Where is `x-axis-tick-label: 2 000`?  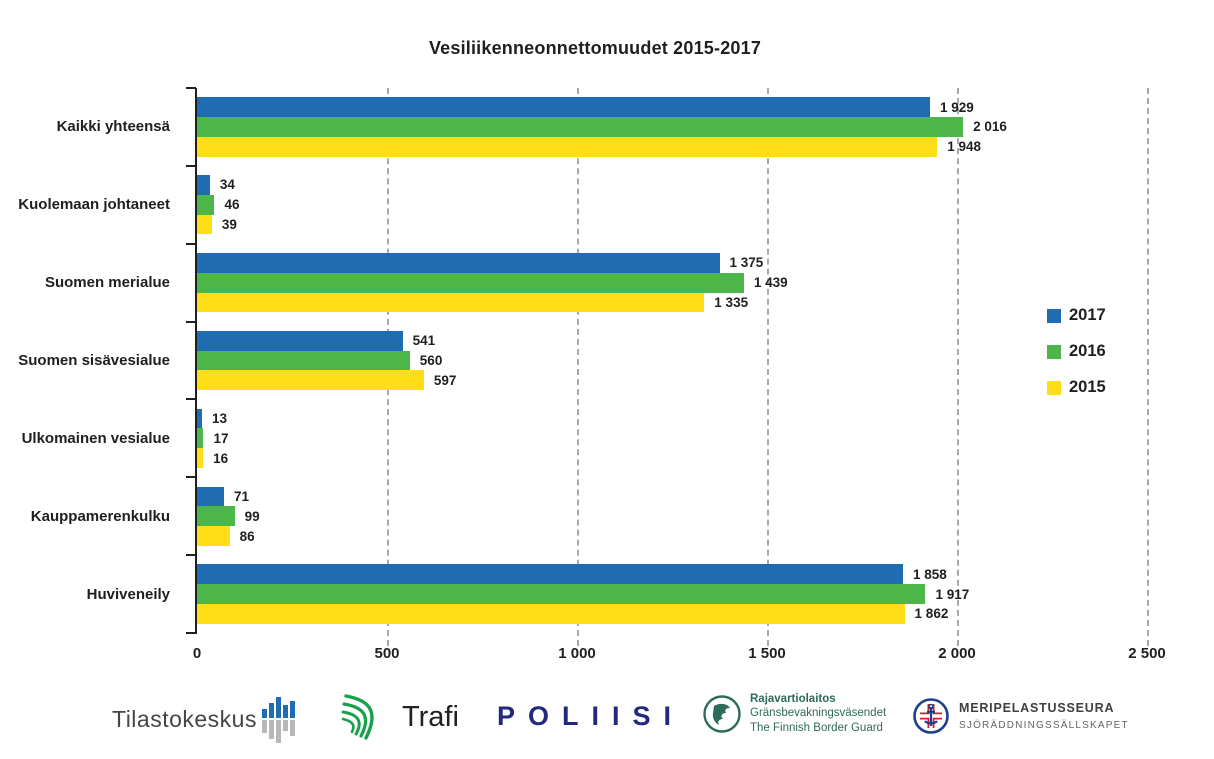 x-axis-tick-label: 2 000 is located at coordinates (957, 653).